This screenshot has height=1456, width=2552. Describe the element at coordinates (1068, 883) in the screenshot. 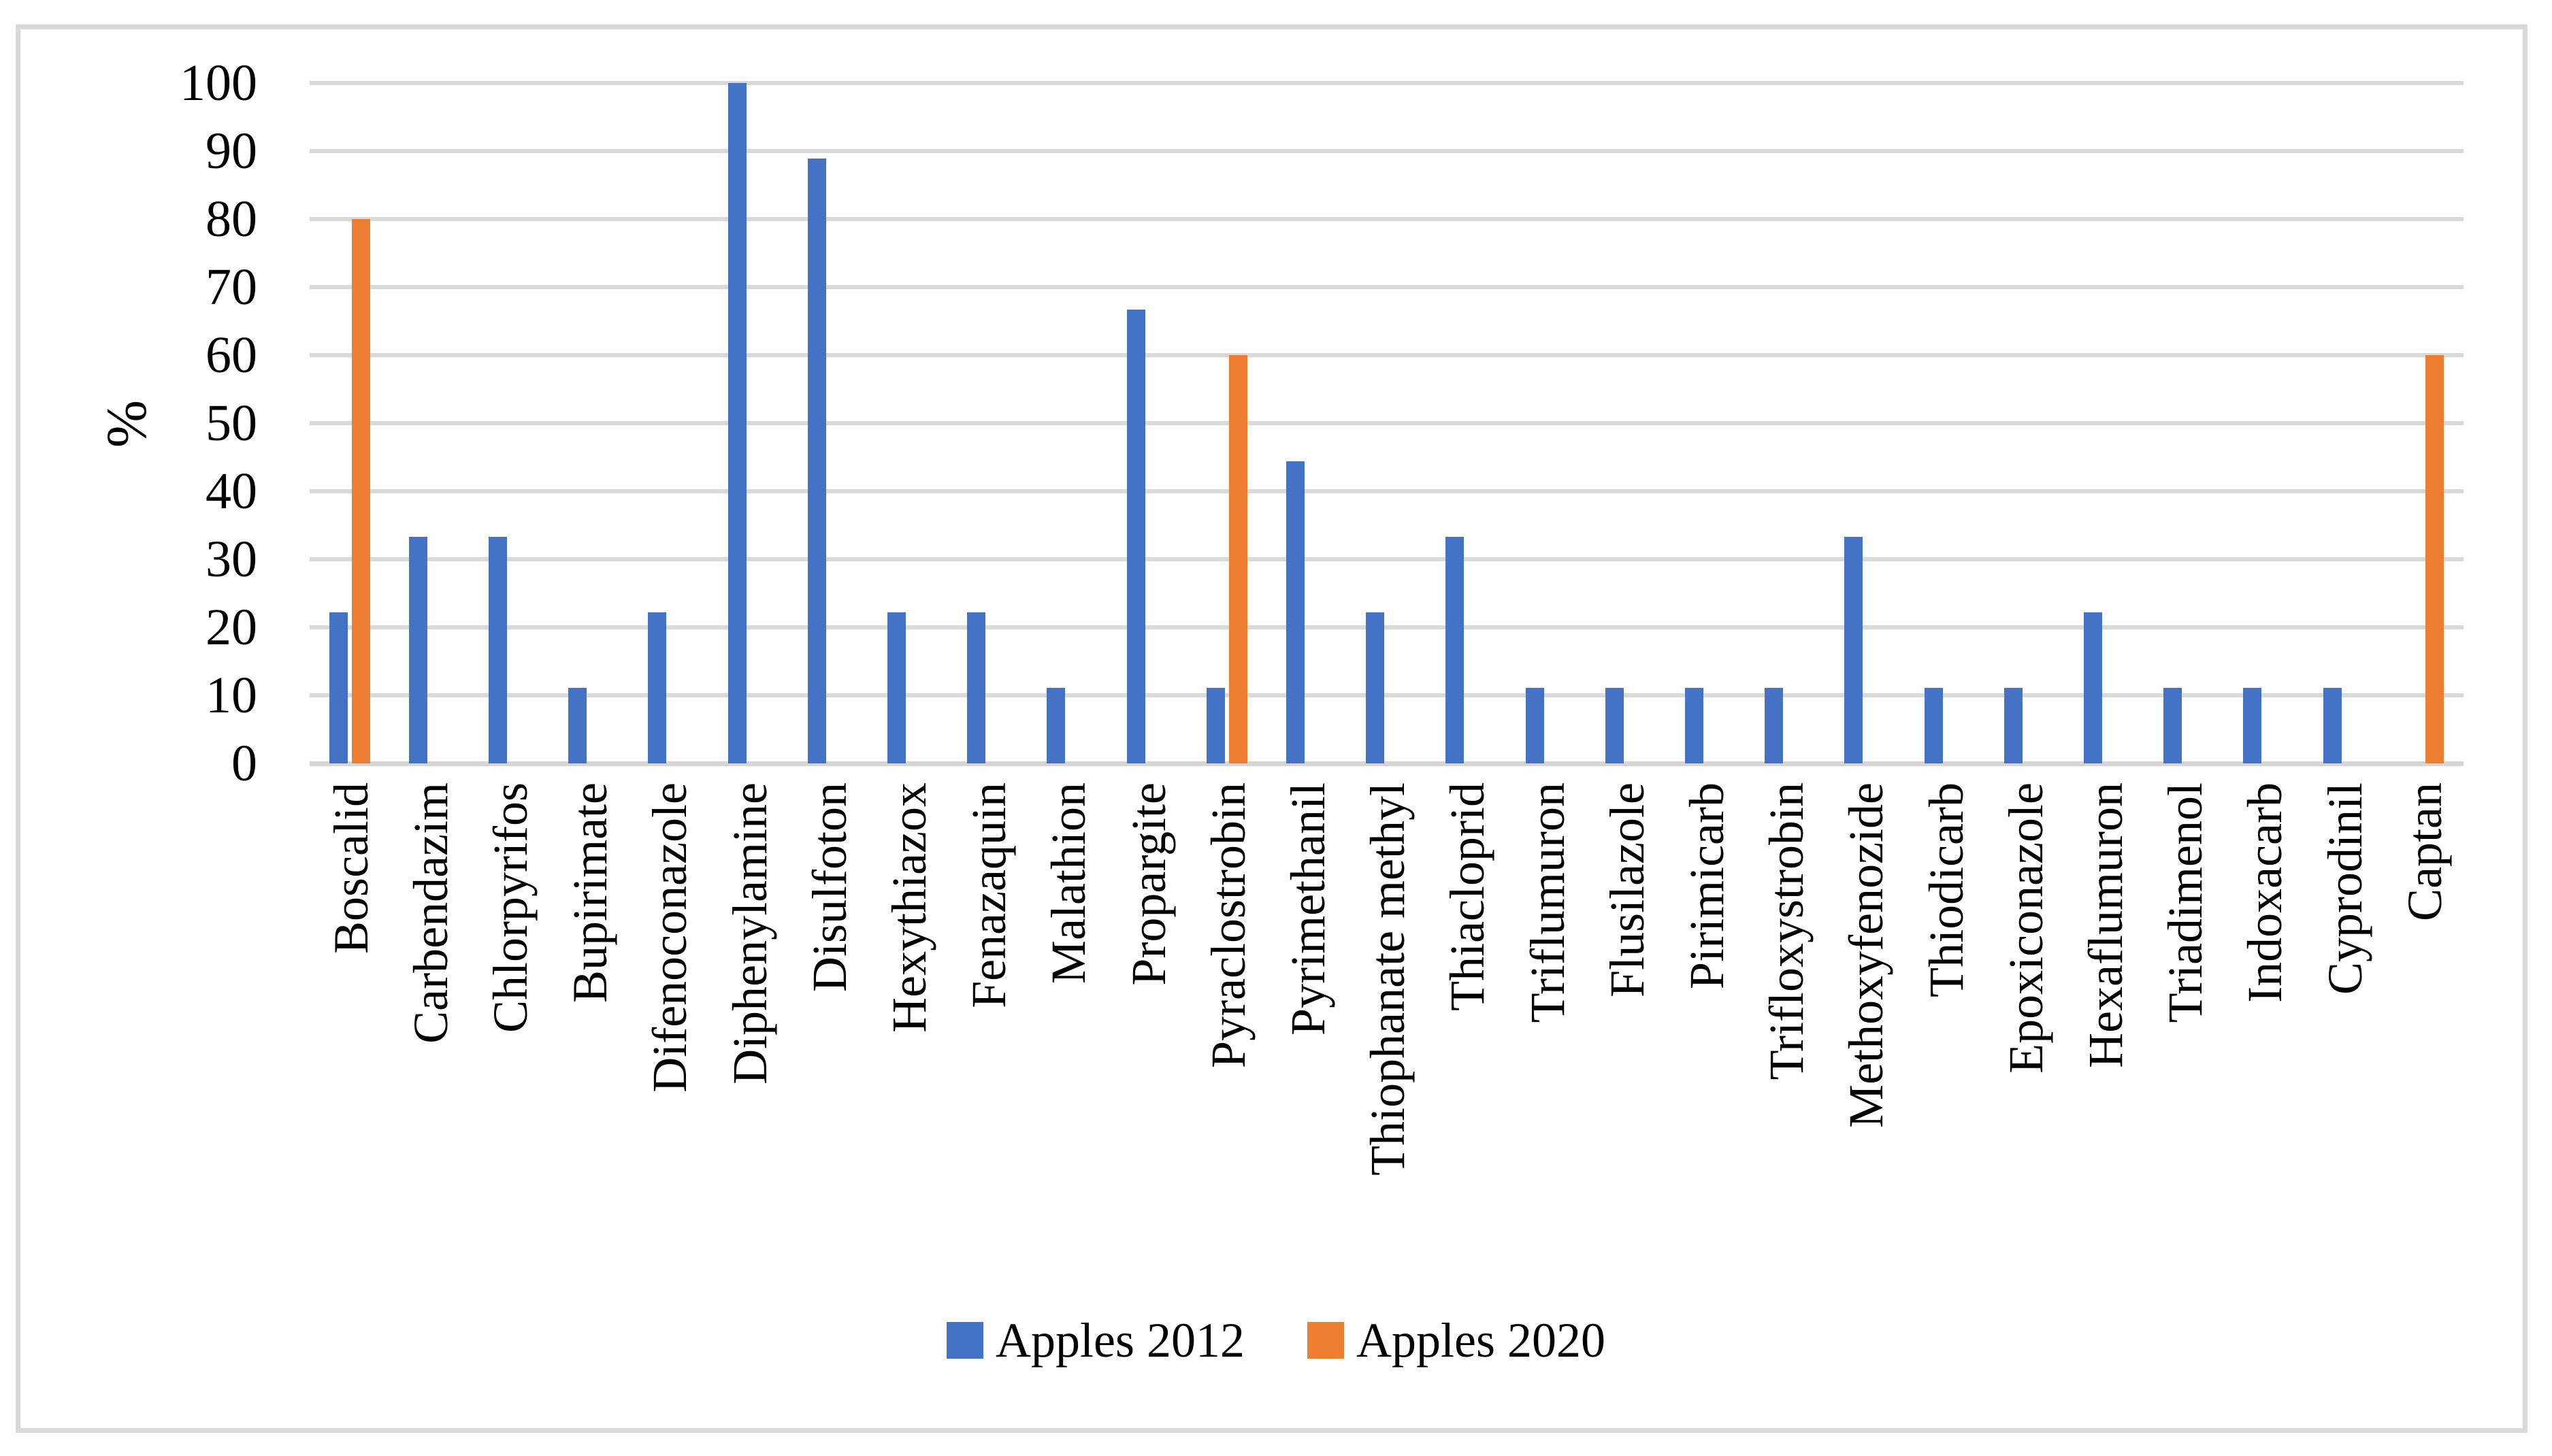

I see `category-label: Malathion` at that location.